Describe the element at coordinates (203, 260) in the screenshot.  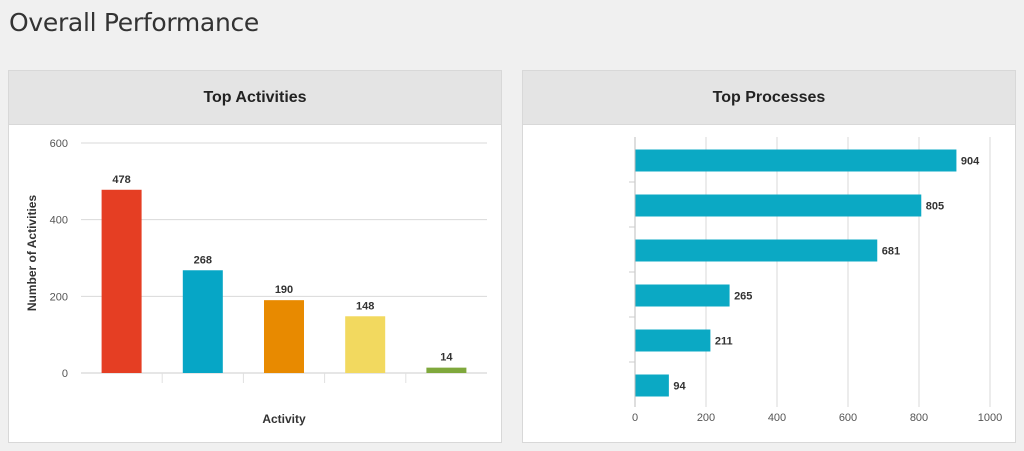
I see `data-label: 268` at that location.